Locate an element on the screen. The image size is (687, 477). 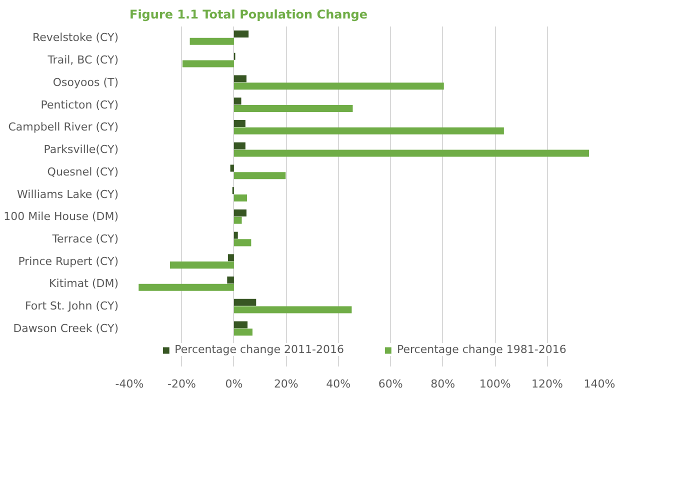
y-tick-label: Quesnel (CY) is located at coordinates (83, 171).